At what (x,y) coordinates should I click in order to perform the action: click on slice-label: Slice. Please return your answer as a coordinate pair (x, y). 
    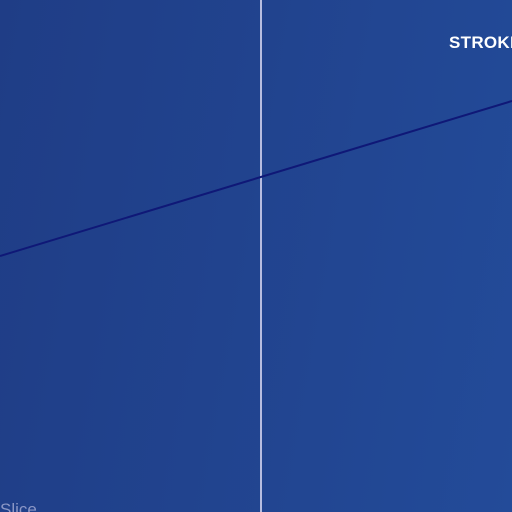
    Looking at the image, I should click on (18, 506).